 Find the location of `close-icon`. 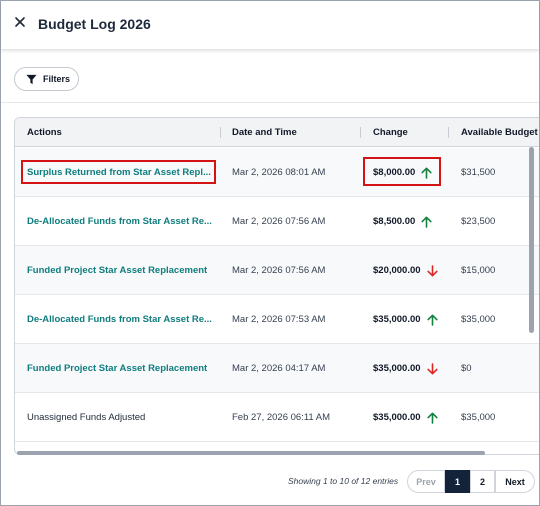

close-icon is located at coordinates (20, 22).